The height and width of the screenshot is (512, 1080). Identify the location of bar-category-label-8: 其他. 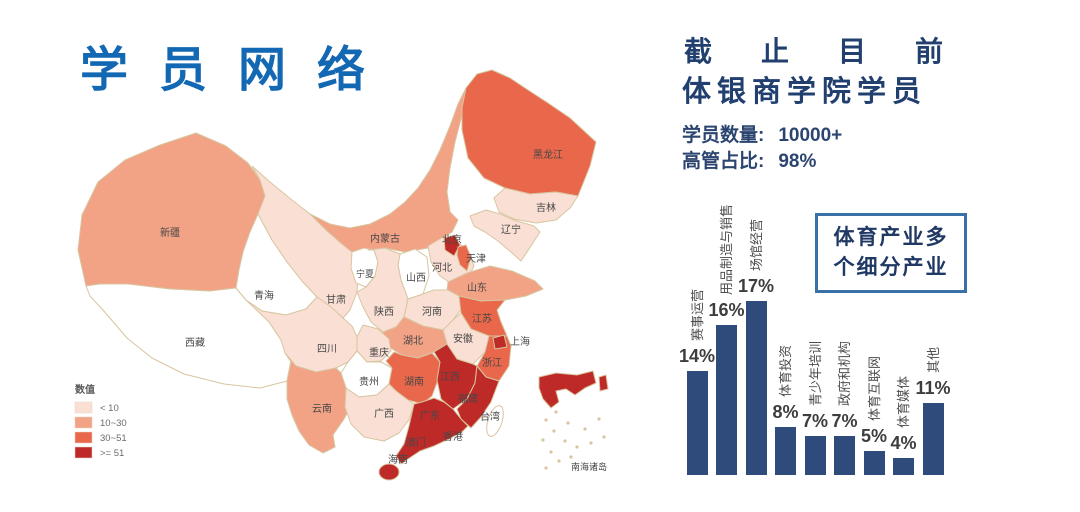
(933, 359).